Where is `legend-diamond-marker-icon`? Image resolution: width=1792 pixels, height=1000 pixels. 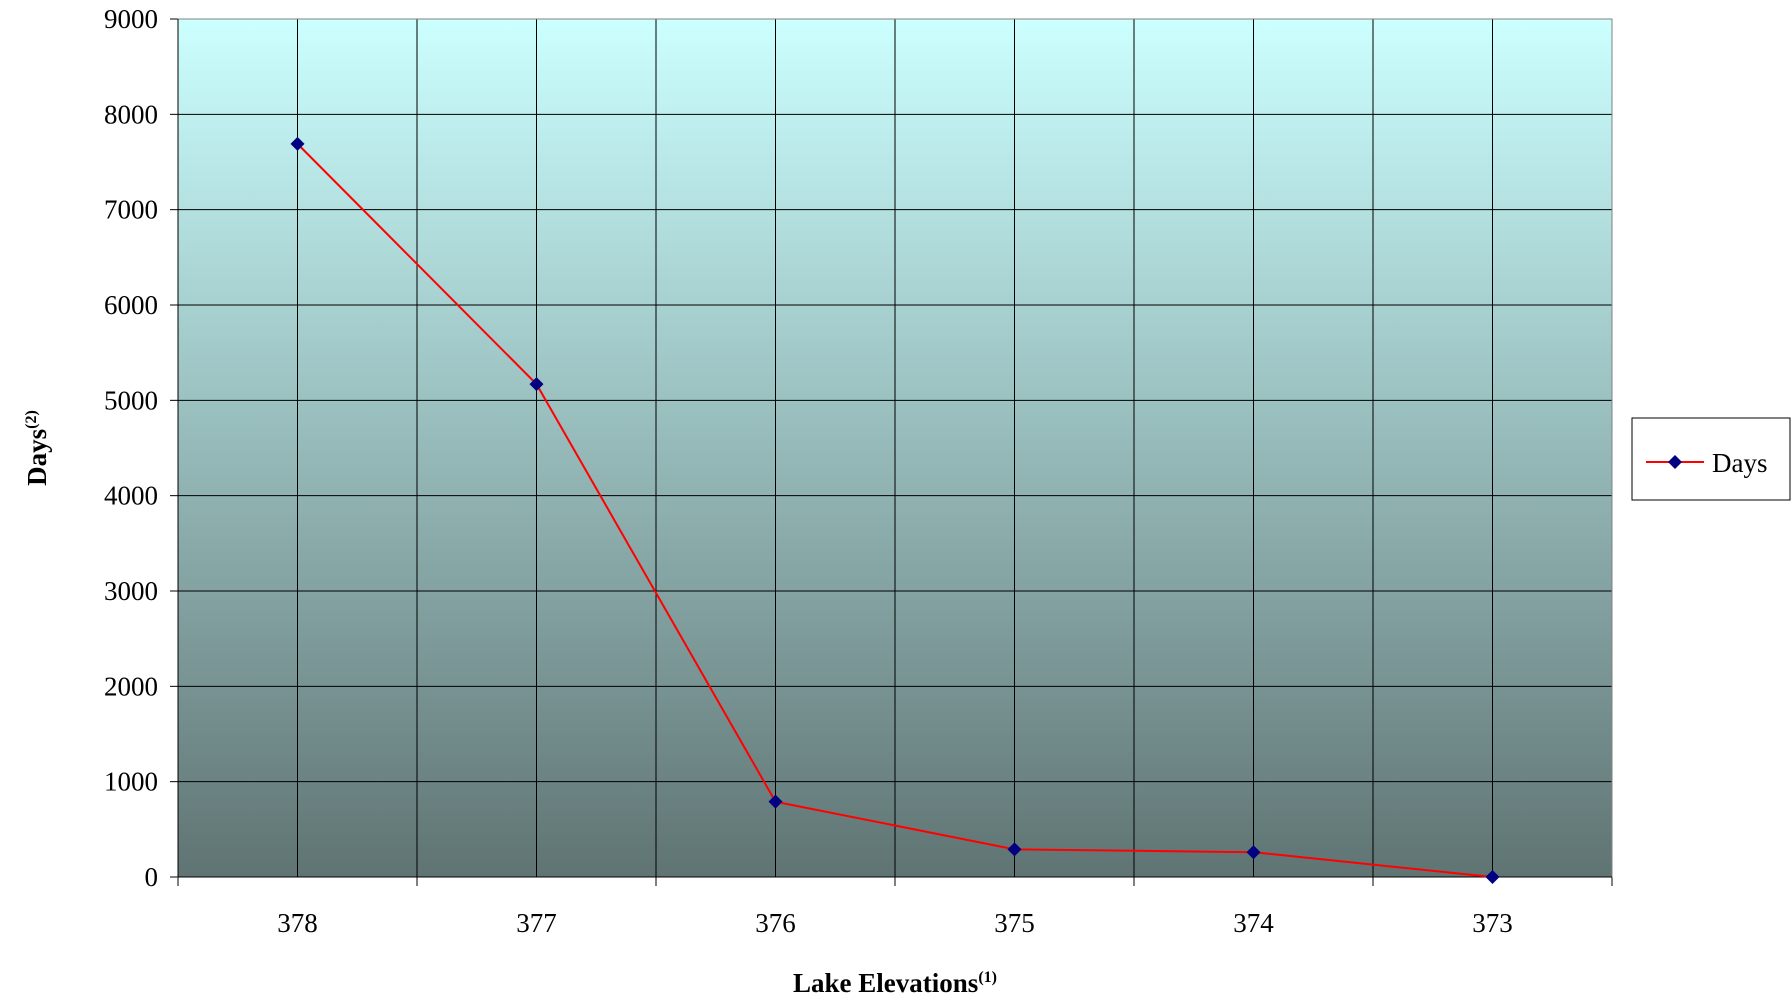 legend-diamond-marker-icon is located at coordinates (1675, 462).